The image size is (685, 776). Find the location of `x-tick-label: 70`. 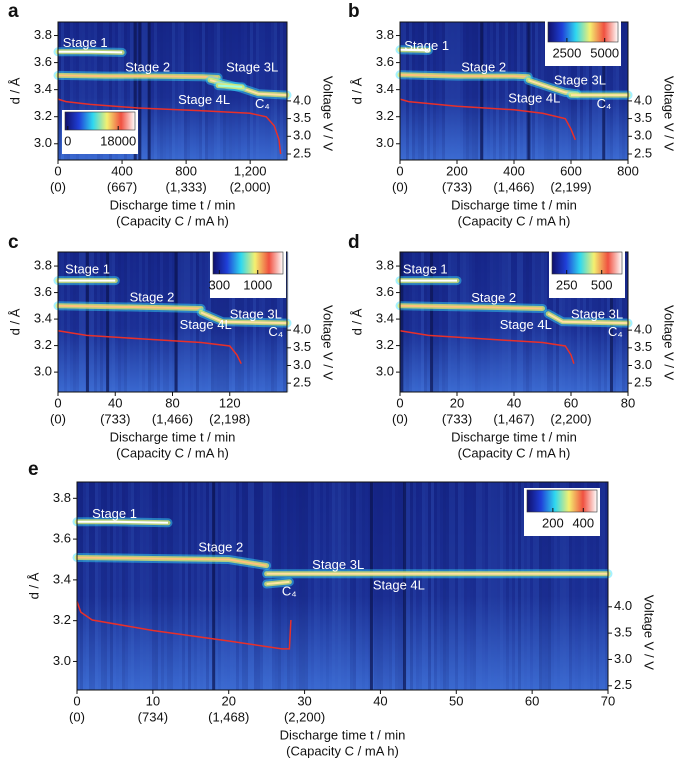

x-tick-label: 70 is located at coordinates (608, 700).